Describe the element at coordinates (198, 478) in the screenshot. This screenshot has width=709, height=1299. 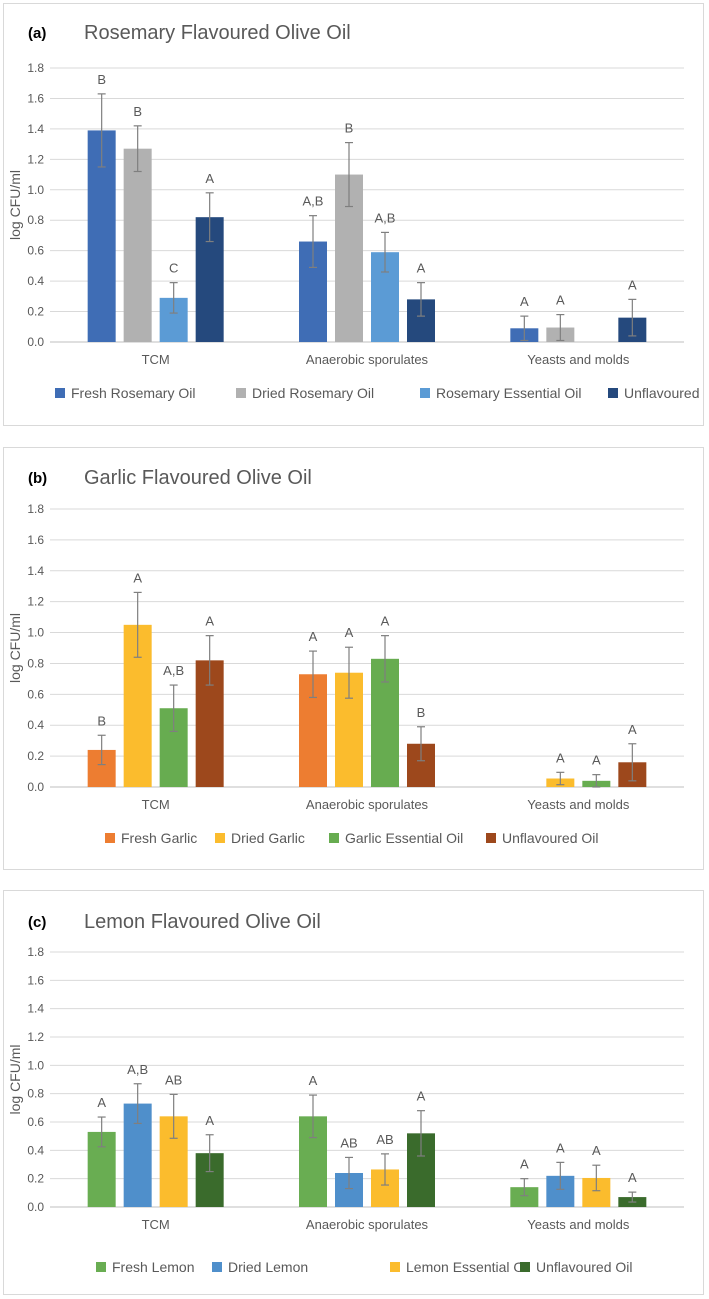
I see `chart-title: Garlic Flavoured Olive Oil` at that location.